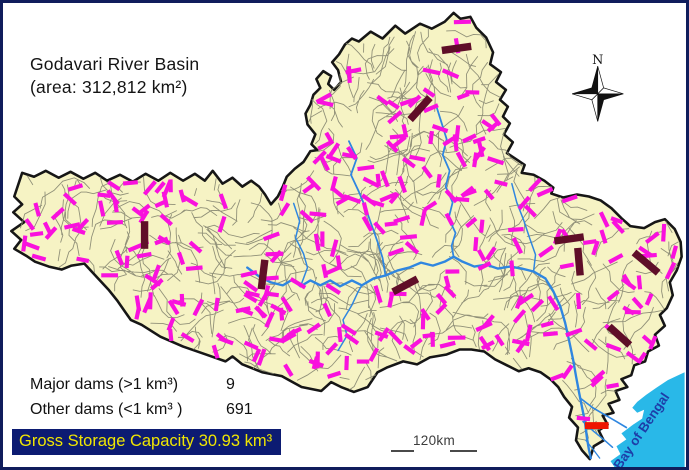 This screenshot has height=470, width=689. I want to click on scale-bar: 120km, so click(434, 444).